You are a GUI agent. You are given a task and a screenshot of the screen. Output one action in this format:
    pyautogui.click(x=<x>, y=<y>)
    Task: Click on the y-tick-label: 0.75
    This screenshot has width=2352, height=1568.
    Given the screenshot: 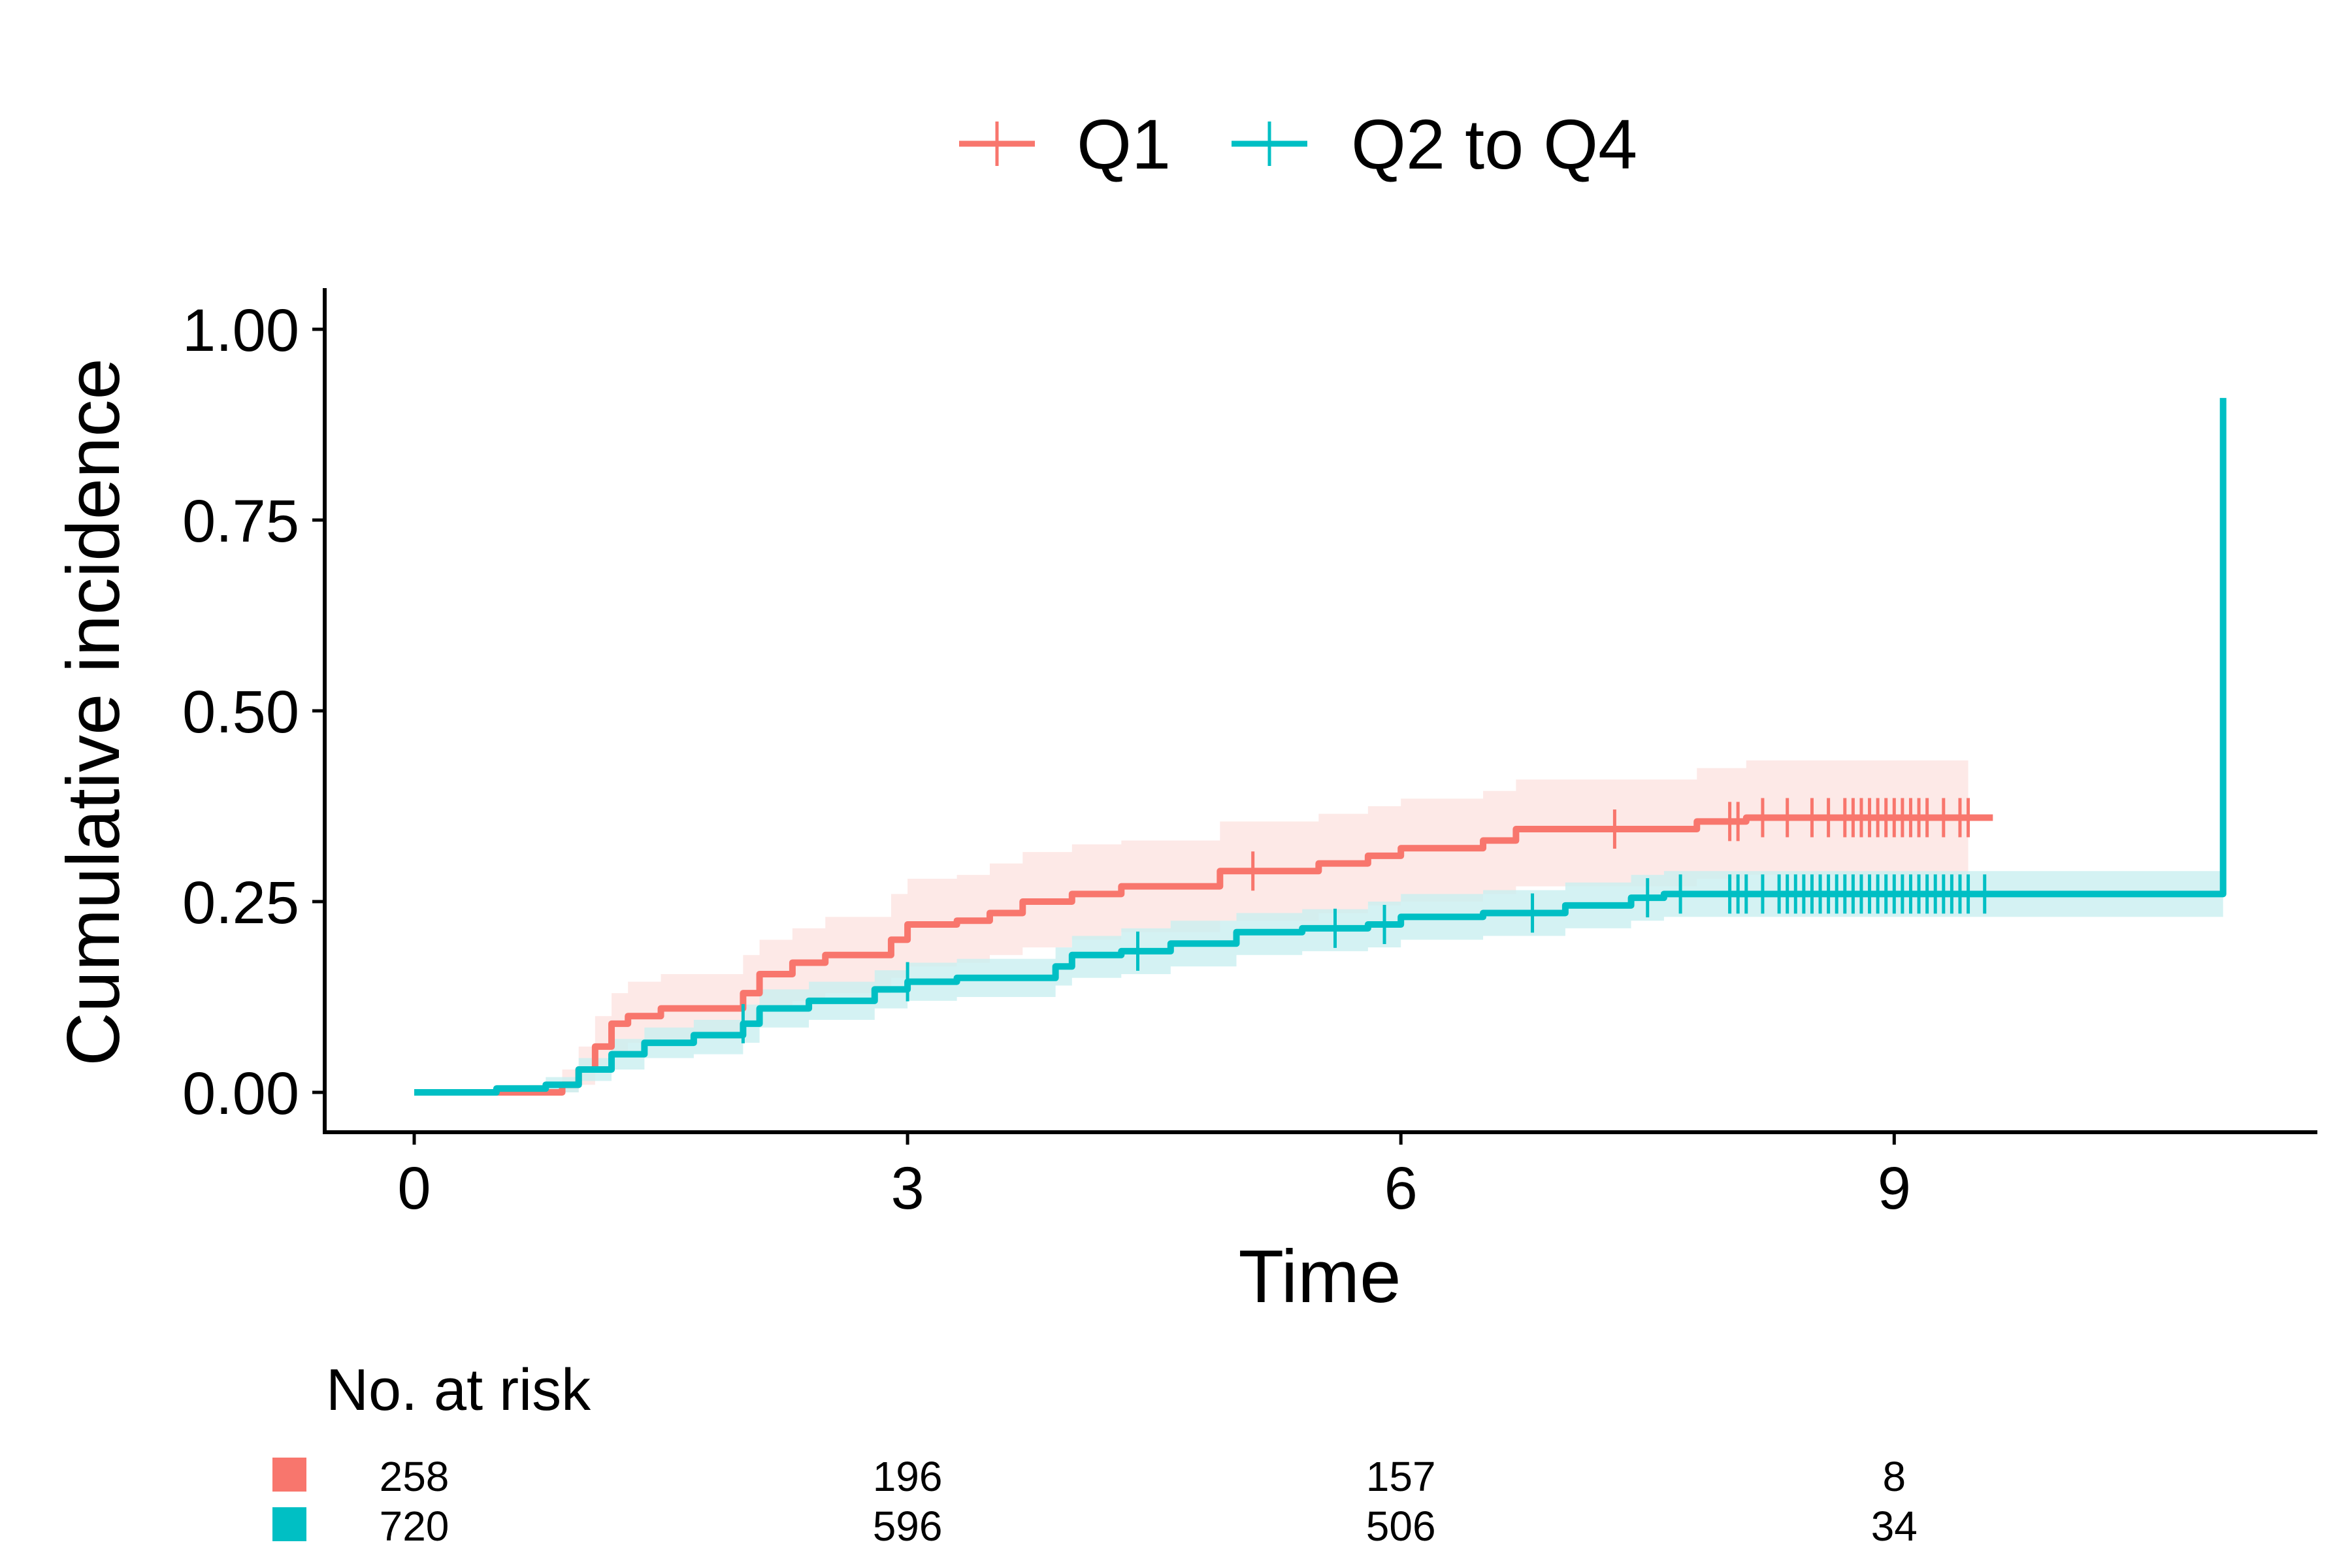 What is the action you would take?
    pyautogui.click(x=240, y=521)
    